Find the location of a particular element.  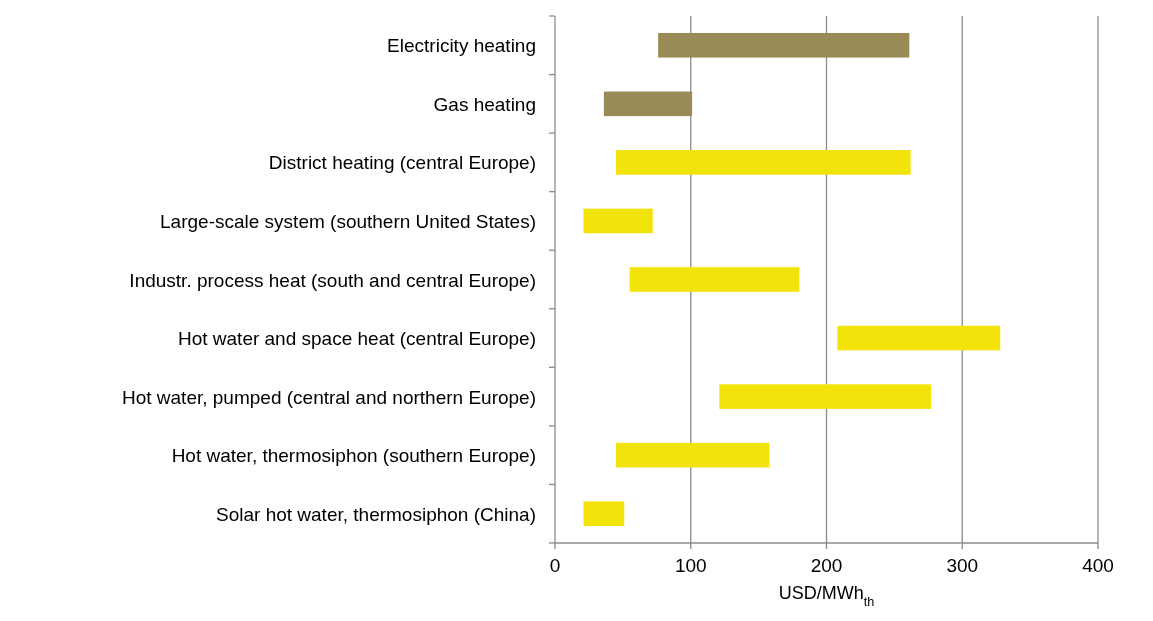

x-tick-label: 200 is located at coordinates (826, 565).